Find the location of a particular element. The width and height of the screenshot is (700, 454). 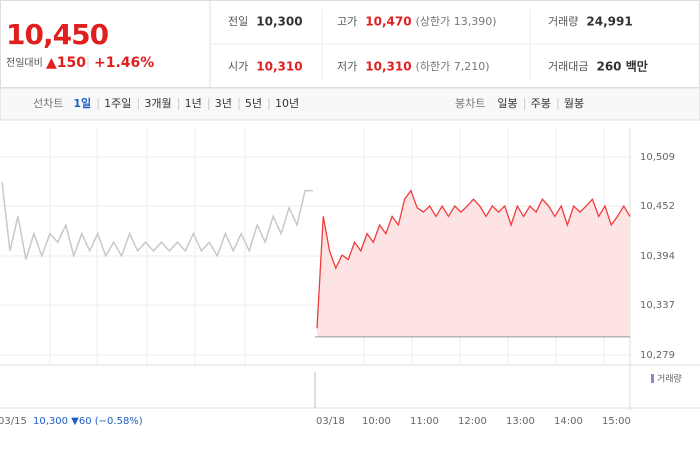

tab: 일봉 is located at coordinates (507, 103).